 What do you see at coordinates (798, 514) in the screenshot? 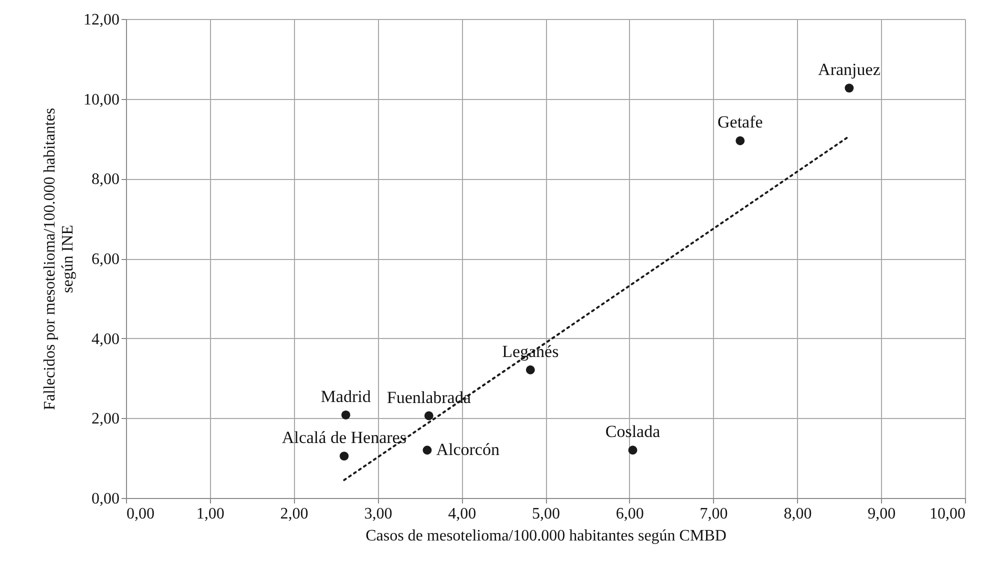
I see `x-tick-label: 8,00` at bounding box center [798, 514].